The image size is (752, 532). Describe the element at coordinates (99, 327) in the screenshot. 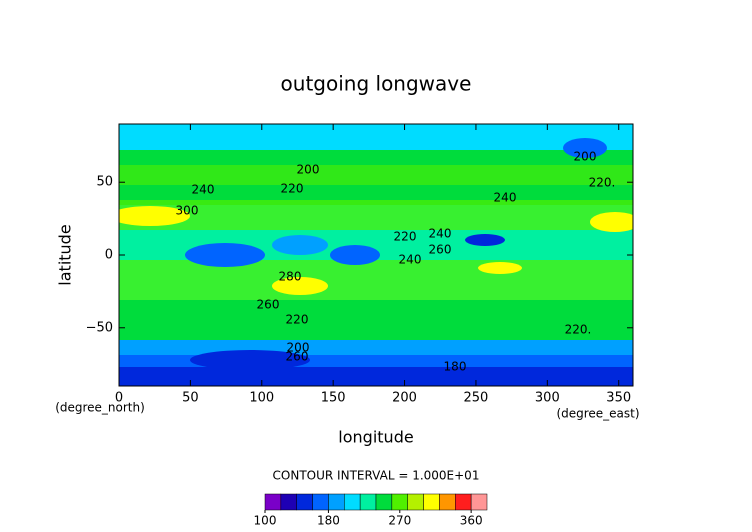

I see `y-tick-label: −50` at that location.